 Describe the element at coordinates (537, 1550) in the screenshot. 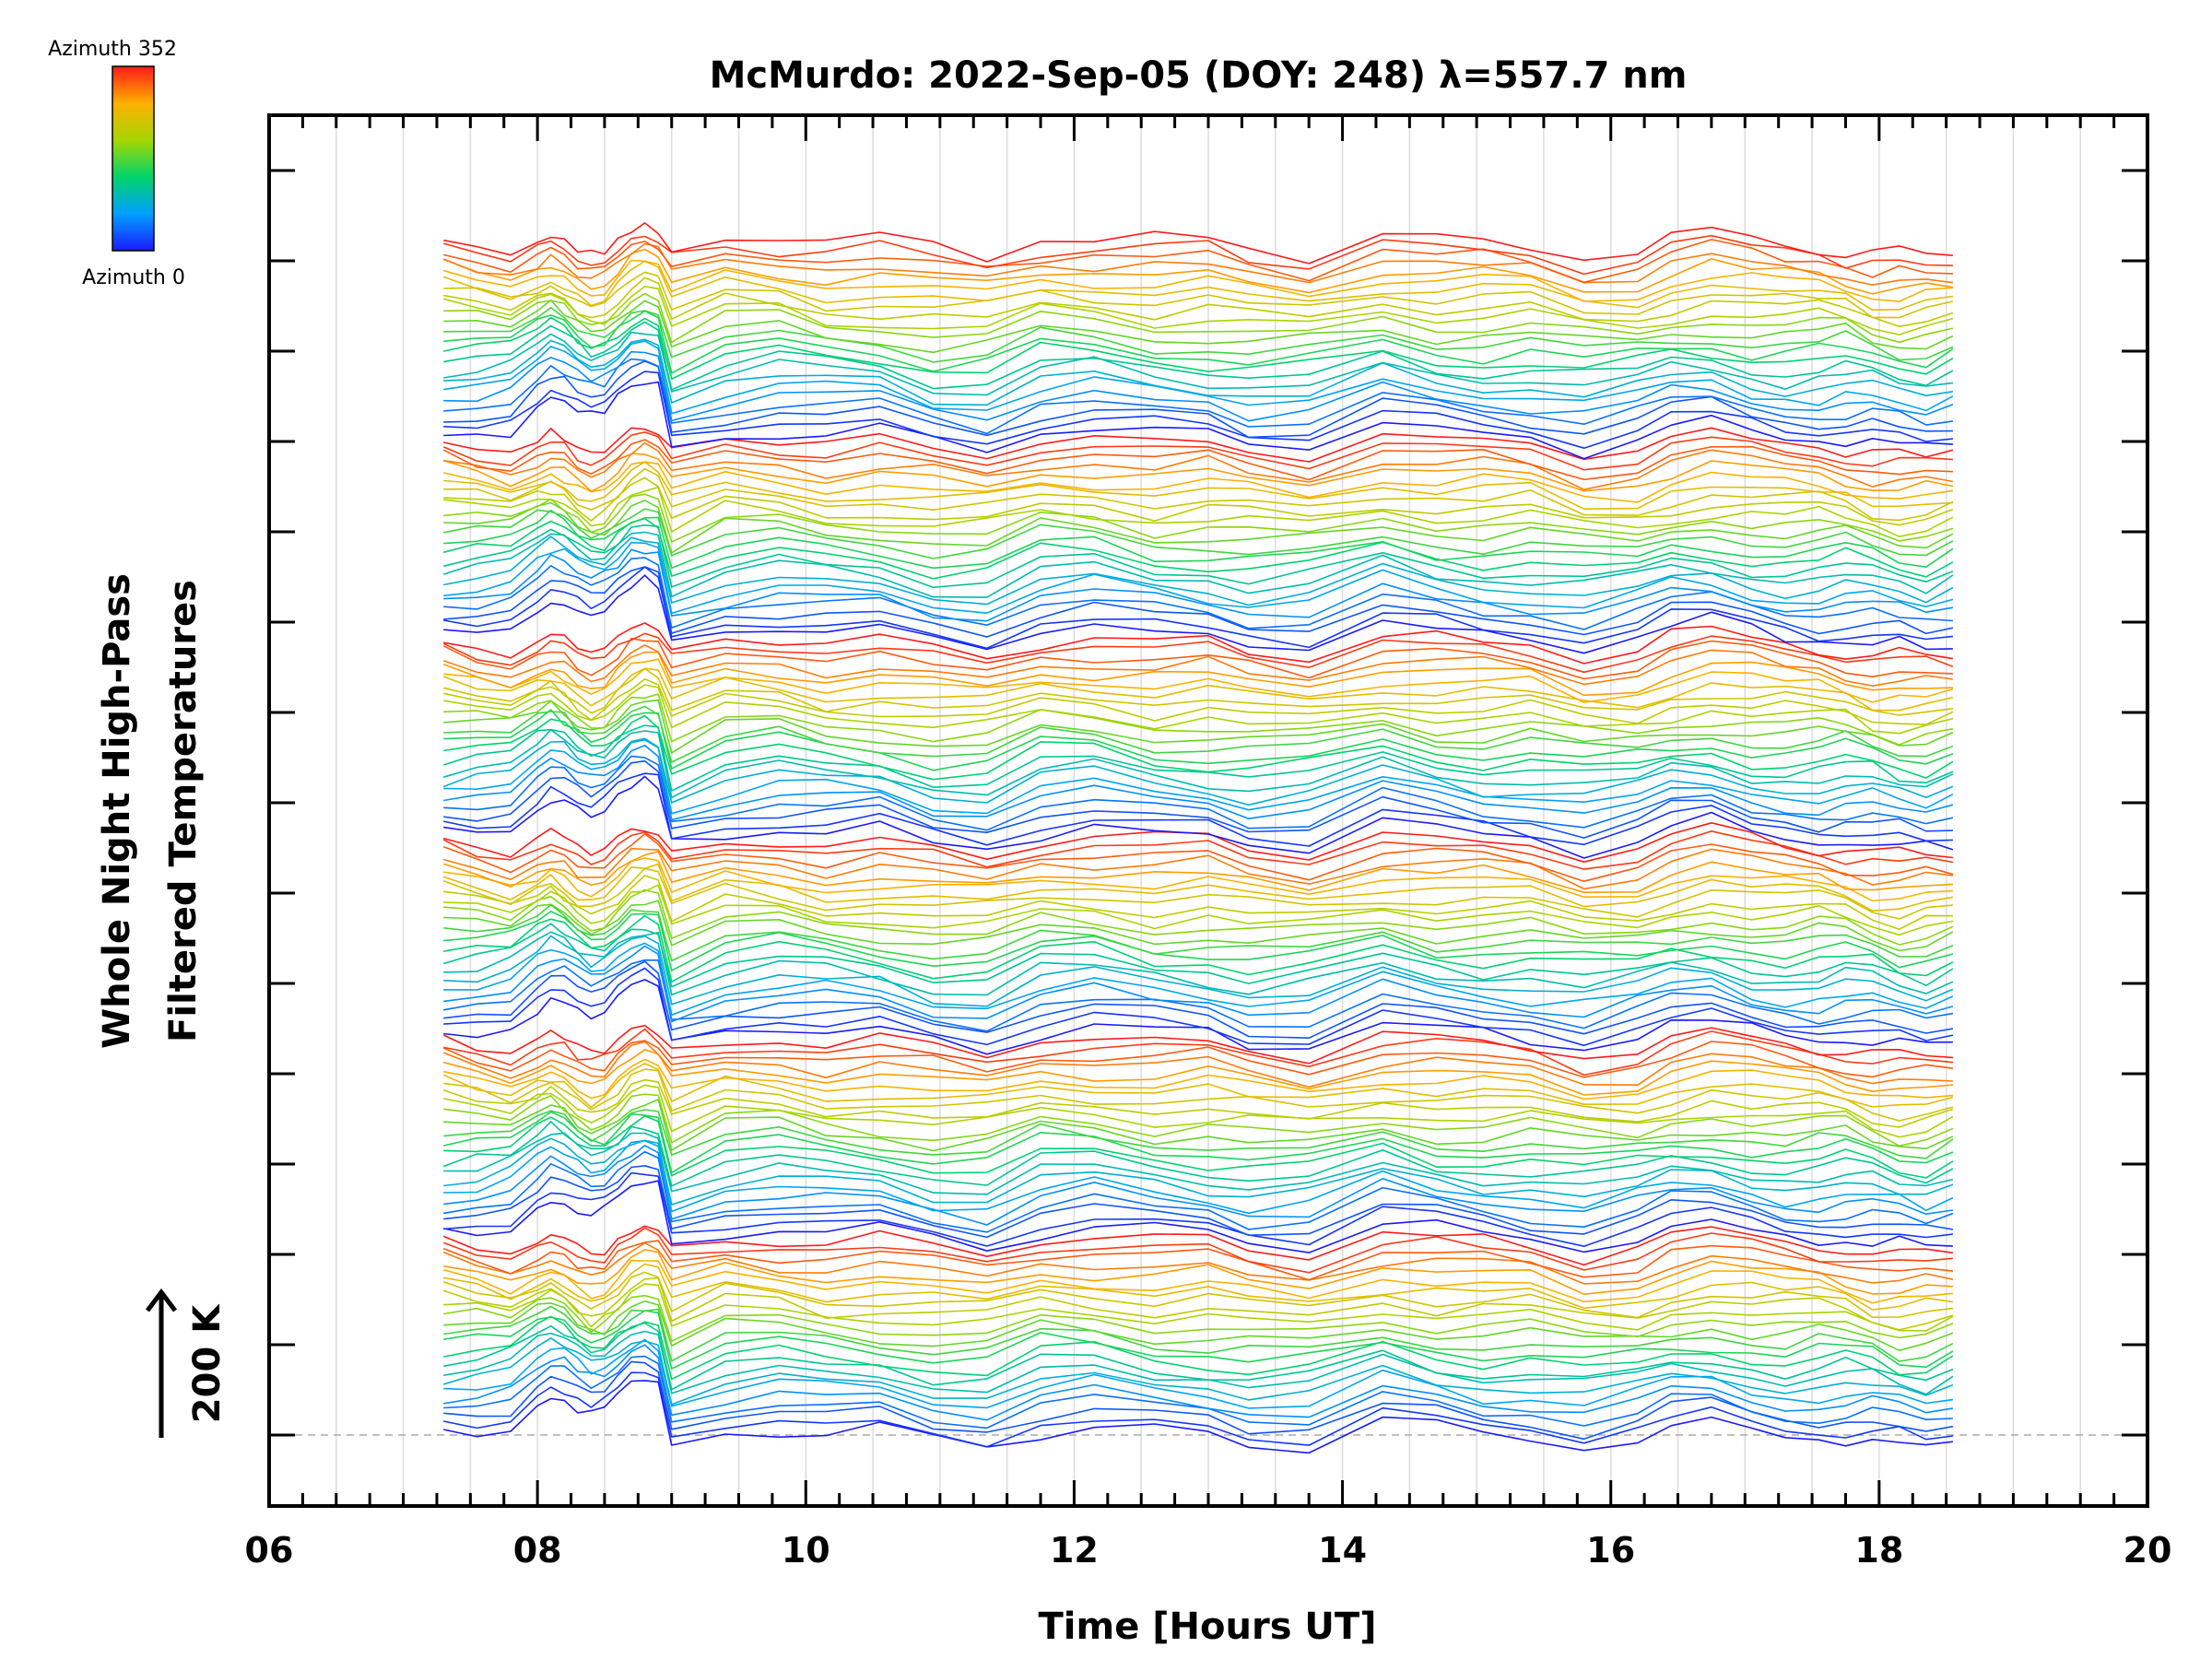

I see `x-tick-label: 08` at that location.